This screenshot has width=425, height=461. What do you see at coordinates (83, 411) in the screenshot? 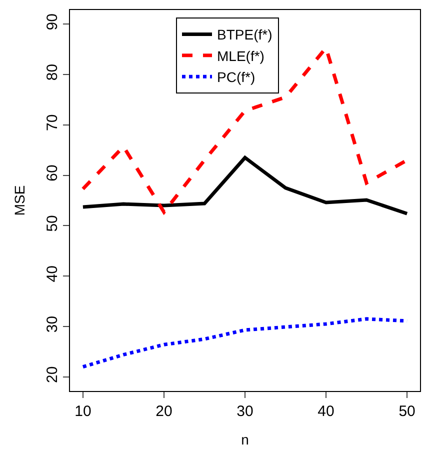
I see `x-tick-label: 10` at bounding box center [83, 411].